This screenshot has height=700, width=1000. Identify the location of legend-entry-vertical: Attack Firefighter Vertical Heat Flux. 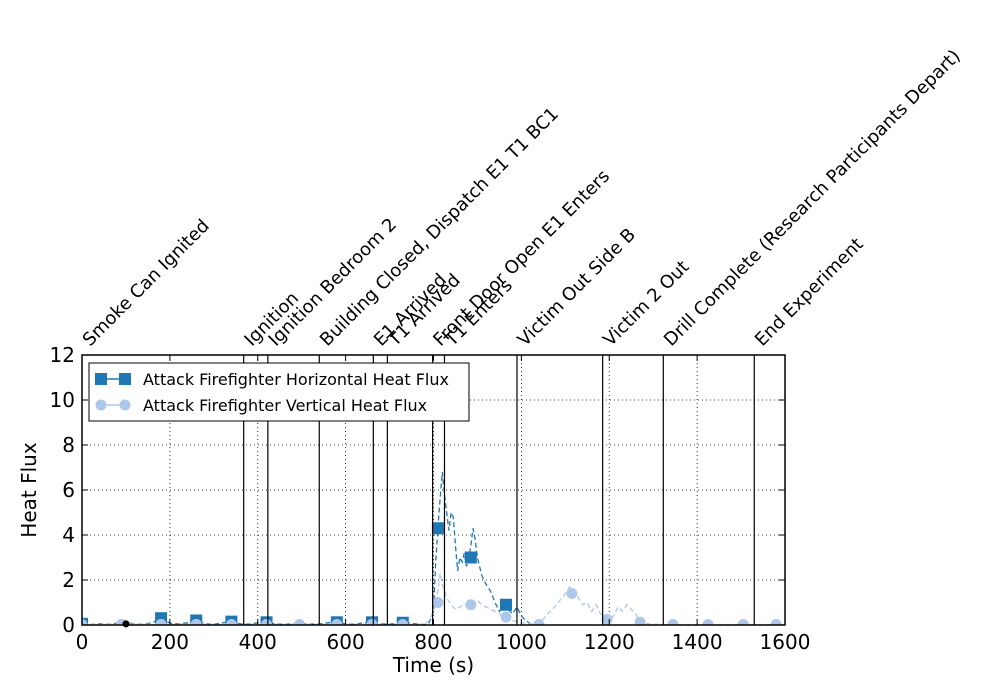
(261, 405).